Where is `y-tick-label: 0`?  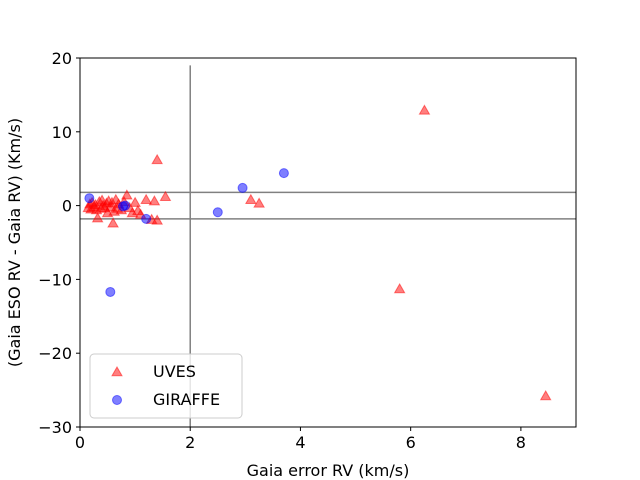
y-tick-label: 0 is located at coordinates (67, 206).